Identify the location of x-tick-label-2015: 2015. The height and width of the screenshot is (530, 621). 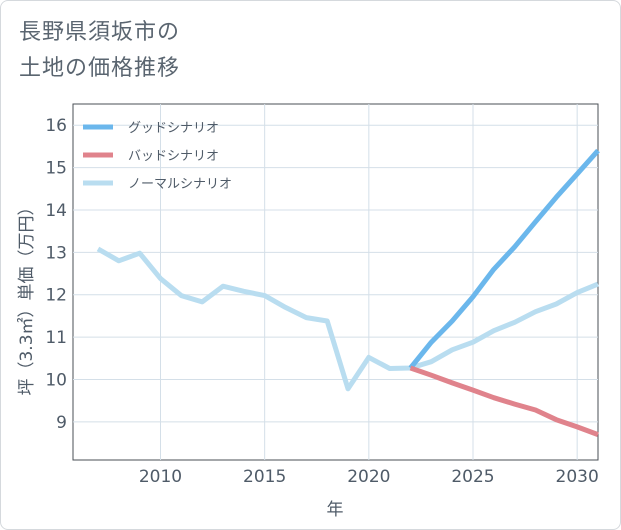
(264, 477).